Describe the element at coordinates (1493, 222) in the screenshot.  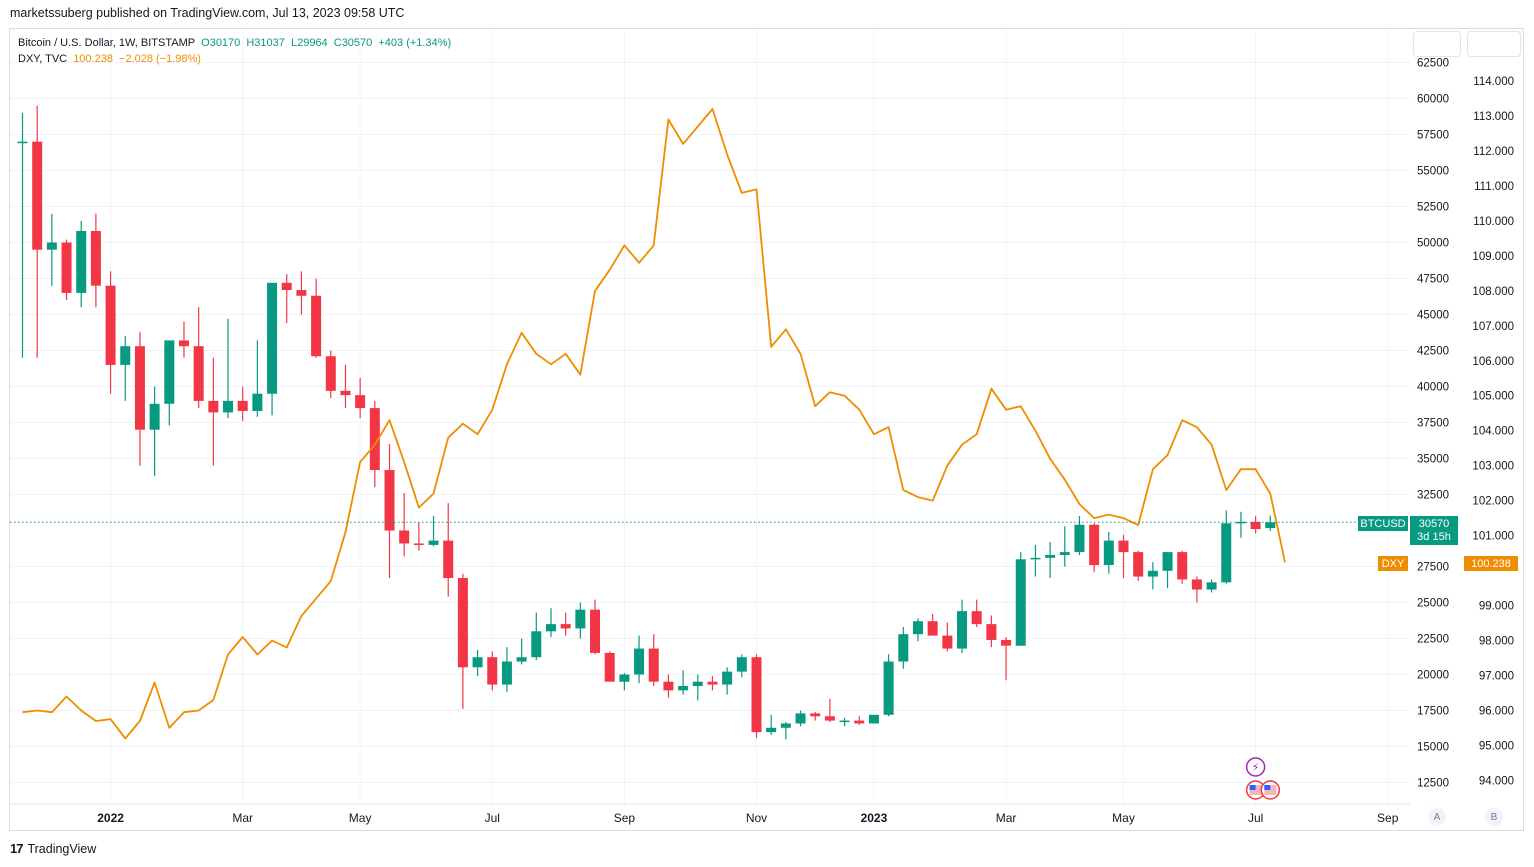
I see `dxy-axis-tick: 110.000` at that location.